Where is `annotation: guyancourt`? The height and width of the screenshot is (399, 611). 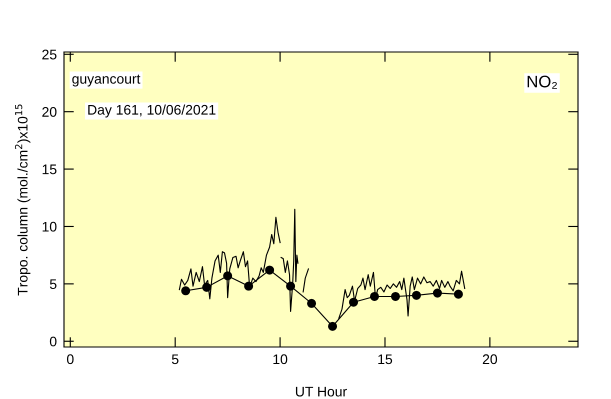
annotation: guyancourt is located at coordinates (106, 80).